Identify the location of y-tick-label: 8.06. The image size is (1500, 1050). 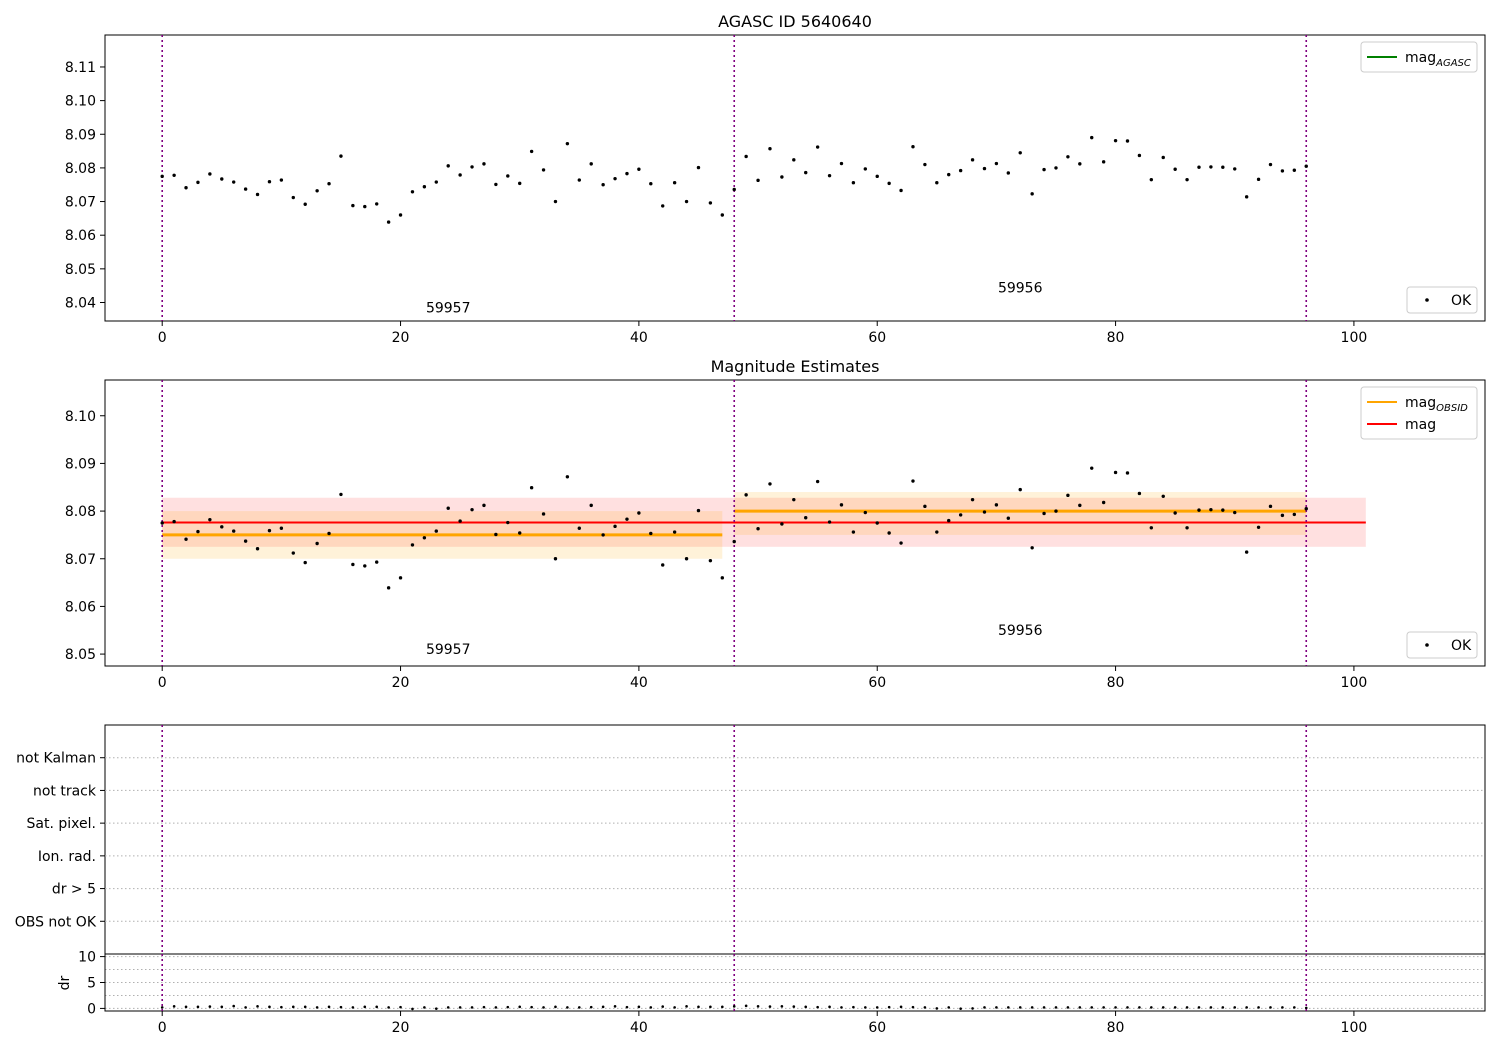
(80, 236).